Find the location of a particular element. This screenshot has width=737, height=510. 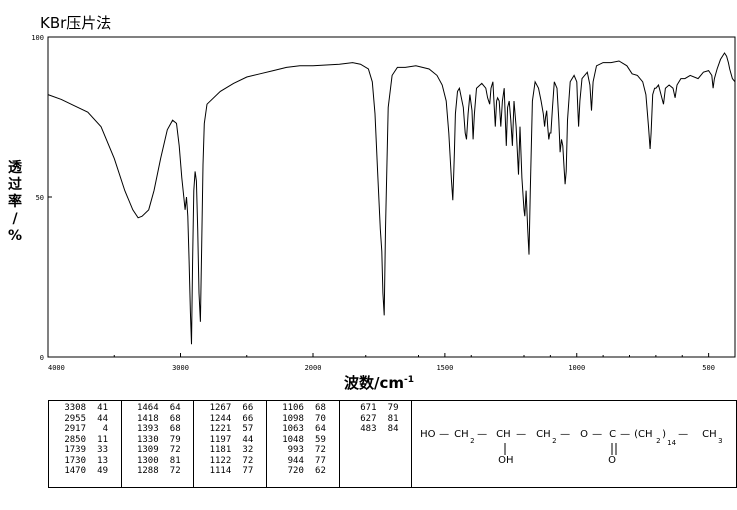

peak-wavenumber: 1730 is located at coordinates (75, 460).